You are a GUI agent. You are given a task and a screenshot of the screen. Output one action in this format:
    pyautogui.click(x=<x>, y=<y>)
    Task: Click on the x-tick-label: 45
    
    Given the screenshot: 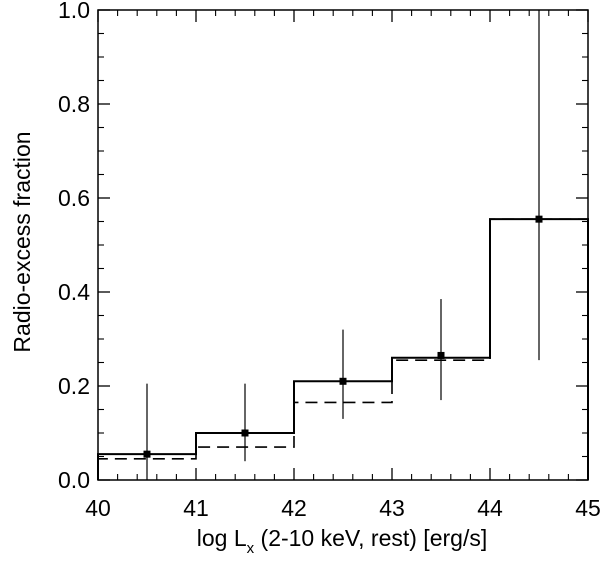 What is the action you would take?
    pyautogui.click(x=587, y=508)
    